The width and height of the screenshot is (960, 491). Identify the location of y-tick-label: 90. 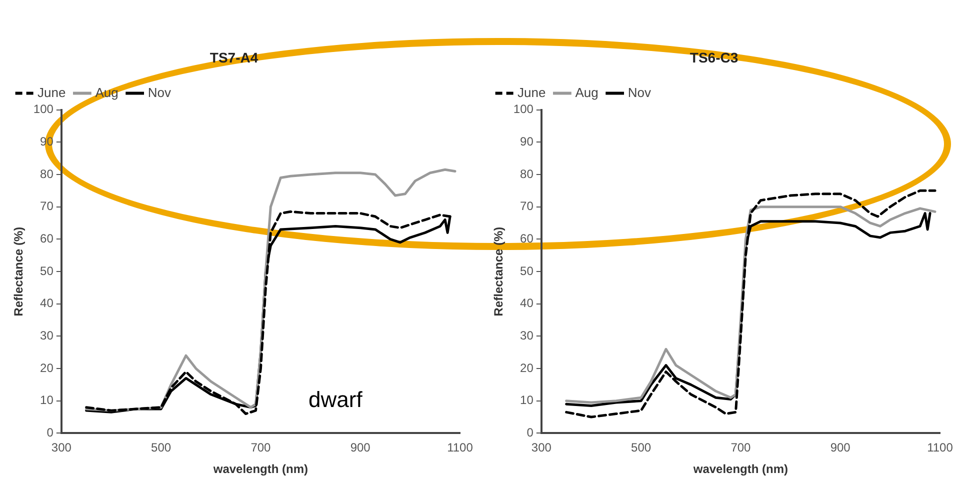
(527, 141).